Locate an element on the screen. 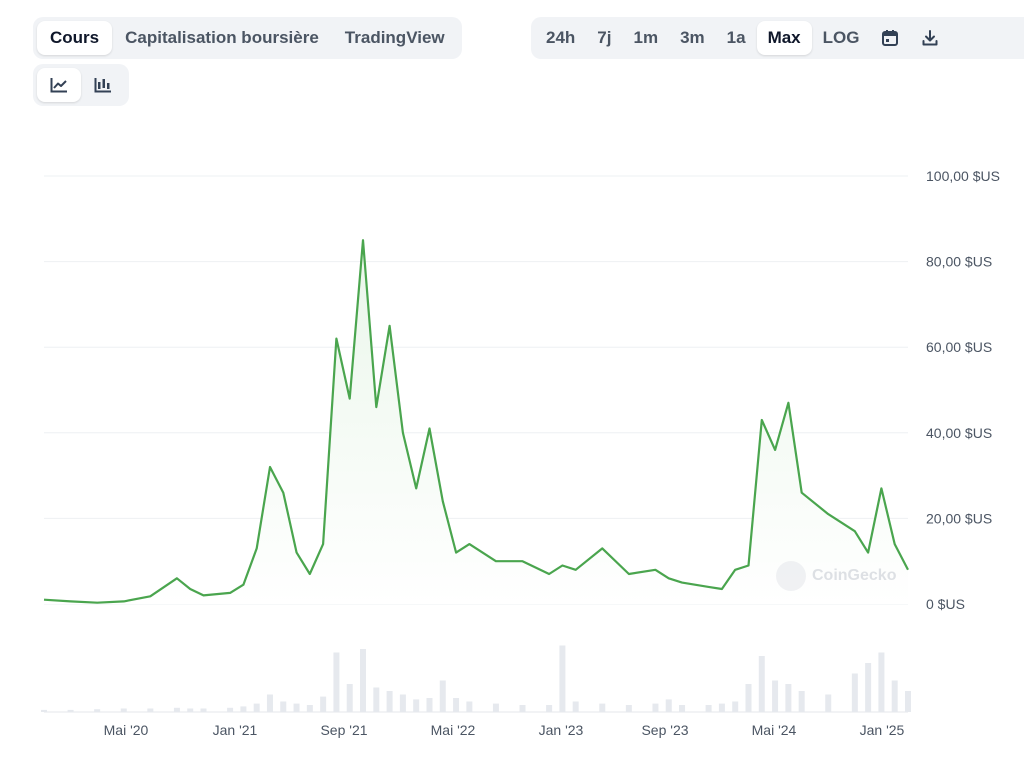  x-tick-label: Sep '23 is located at coordinates (664, 730).